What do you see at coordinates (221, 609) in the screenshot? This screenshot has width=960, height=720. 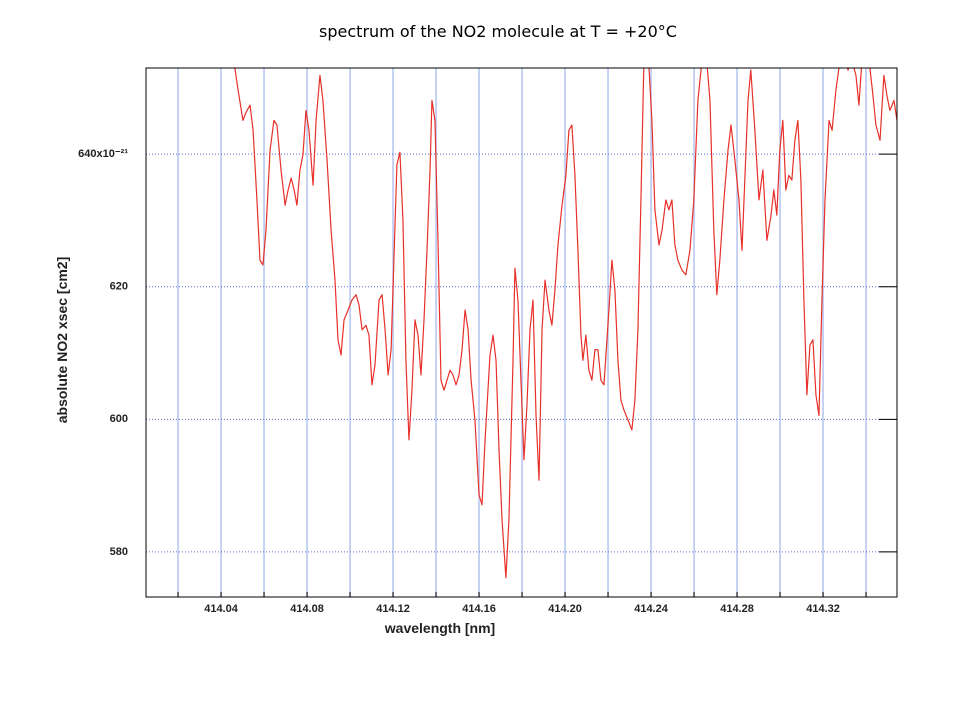 I see `x-tick-label: 414.04` at bounding box center [221, 609].